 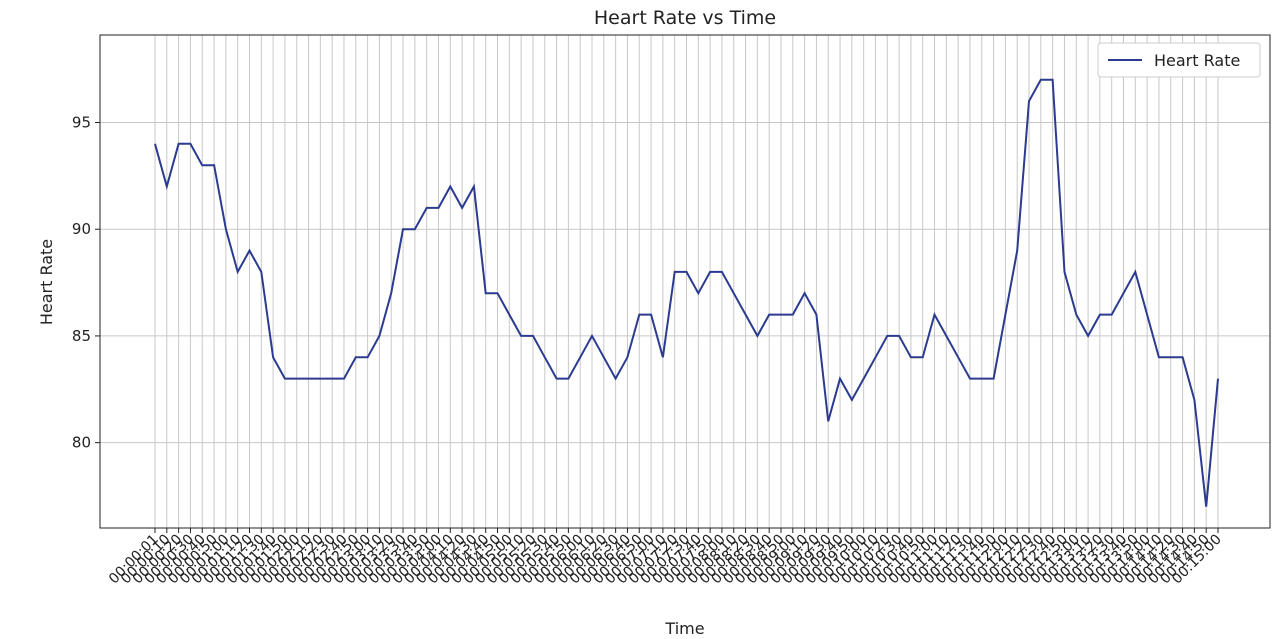 What do you see at coordinates (81, 336) in the screenshot?
I see `y-tick-label: 85` at bounding box center [81, 336].